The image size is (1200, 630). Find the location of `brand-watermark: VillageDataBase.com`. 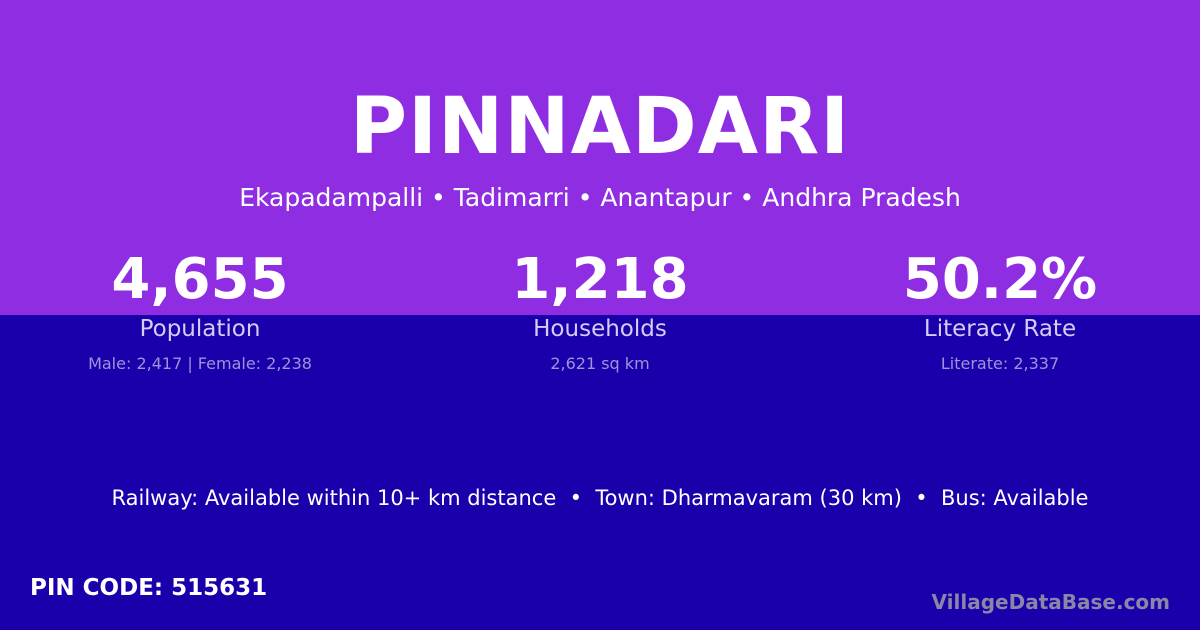

brand-watermark: VillageDataBase.com is located at coordinates (1050, 602).